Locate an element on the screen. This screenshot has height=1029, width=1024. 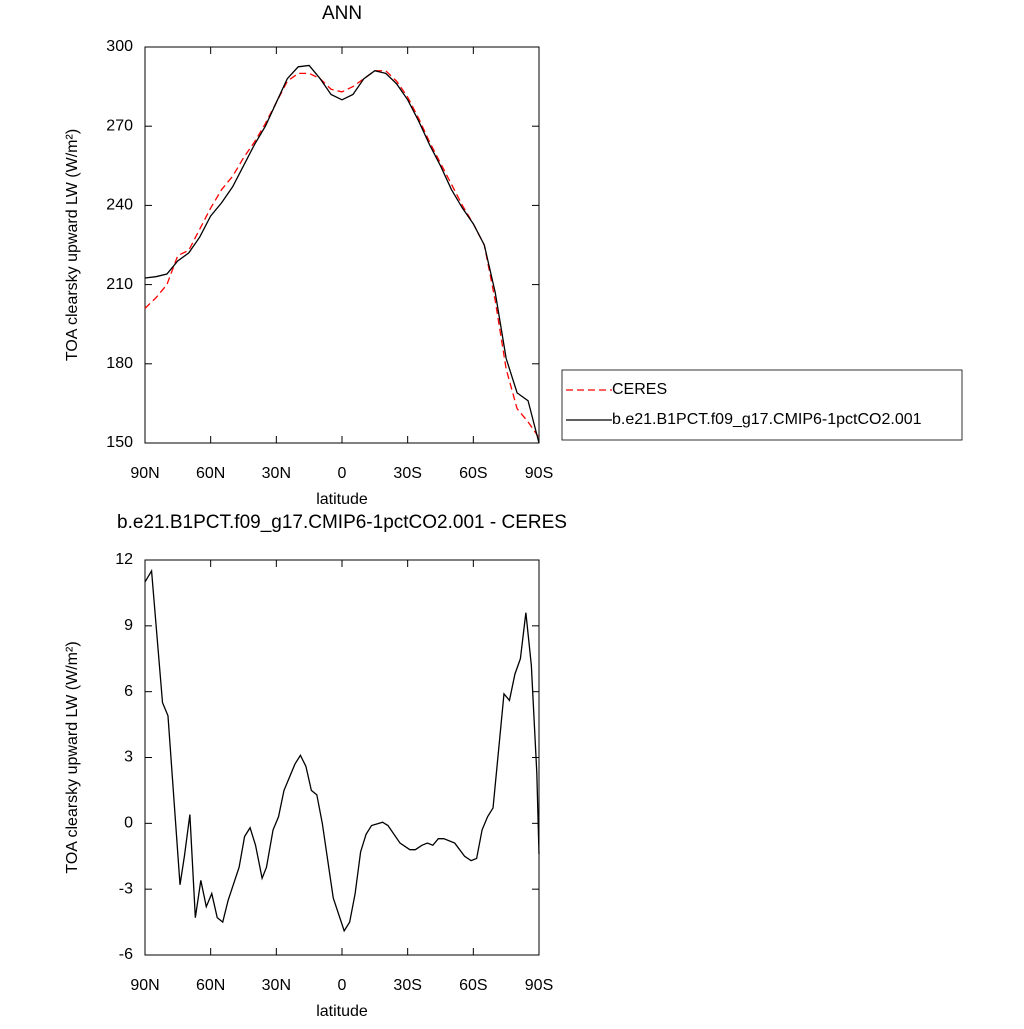
y-tick-label: 9 is located at coordinates (128, 625).